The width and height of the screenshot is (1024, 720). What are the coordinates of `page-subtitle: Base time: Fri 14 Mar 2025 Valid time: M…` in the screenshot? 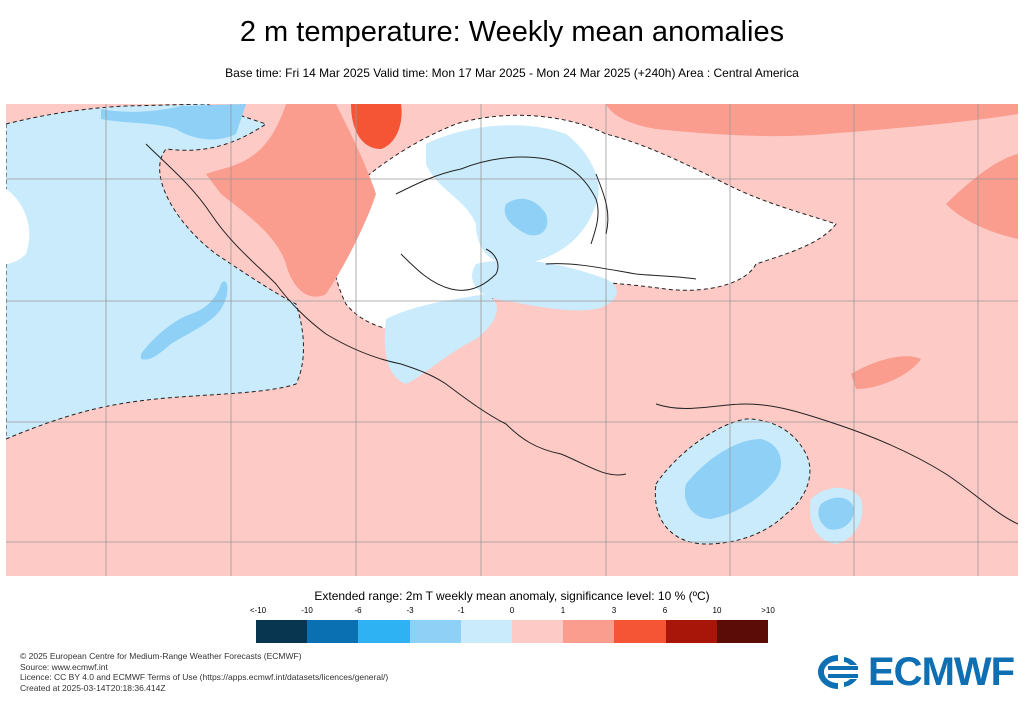 It's located at (512, 73).